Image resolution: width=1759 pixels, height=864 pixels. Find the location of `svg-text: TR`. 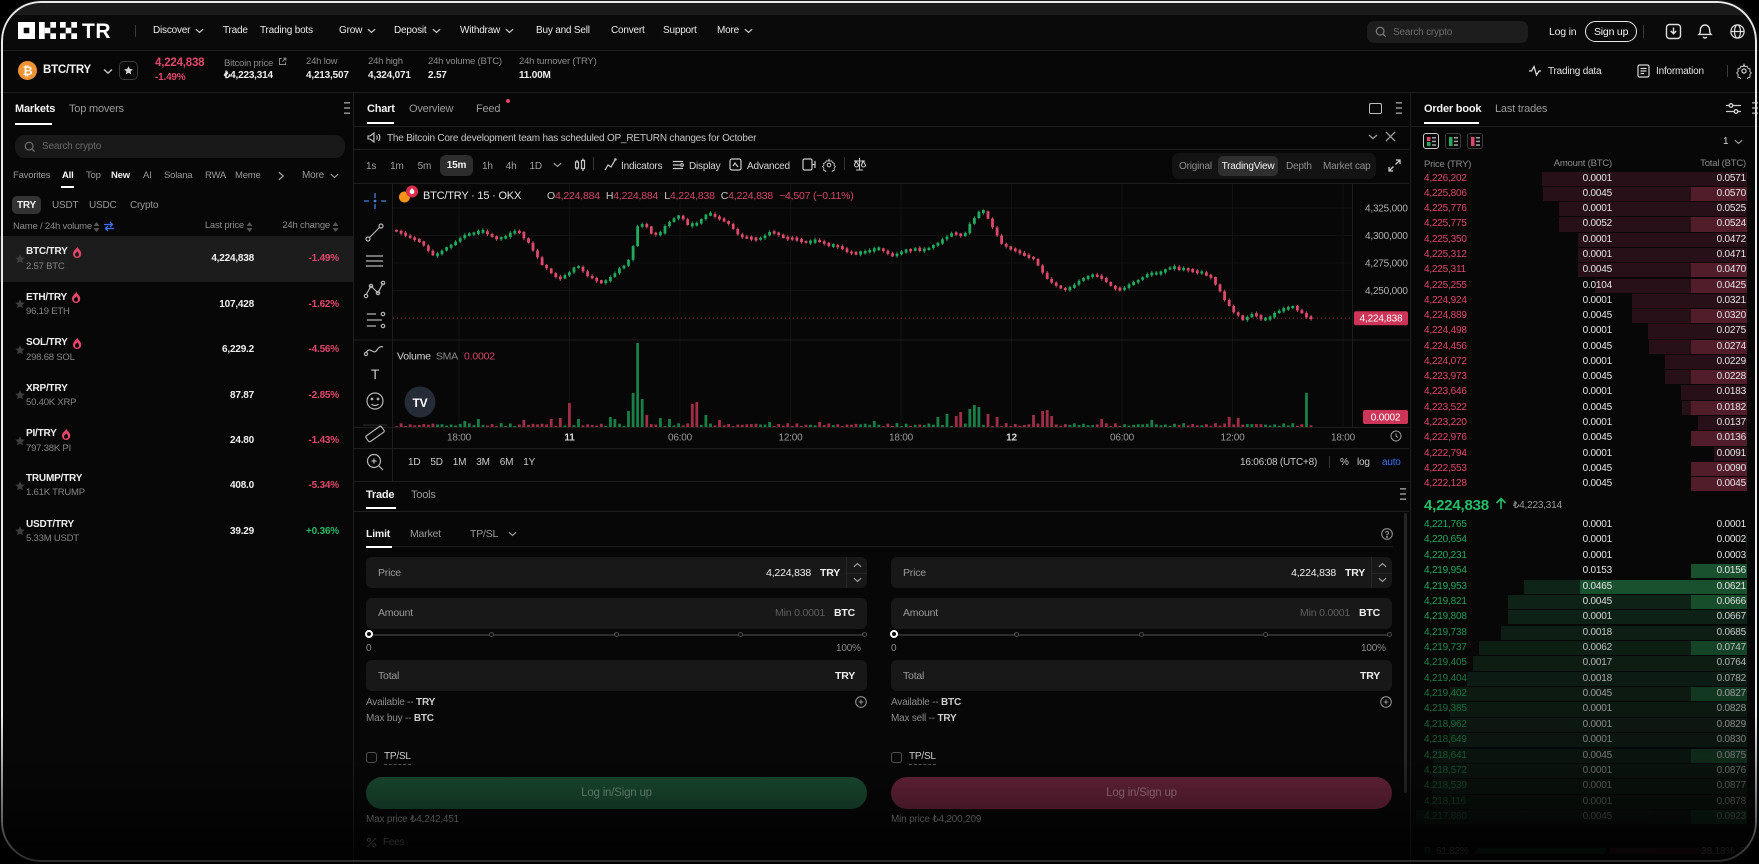

svg-text: TR is located at coordinates (96, 31).